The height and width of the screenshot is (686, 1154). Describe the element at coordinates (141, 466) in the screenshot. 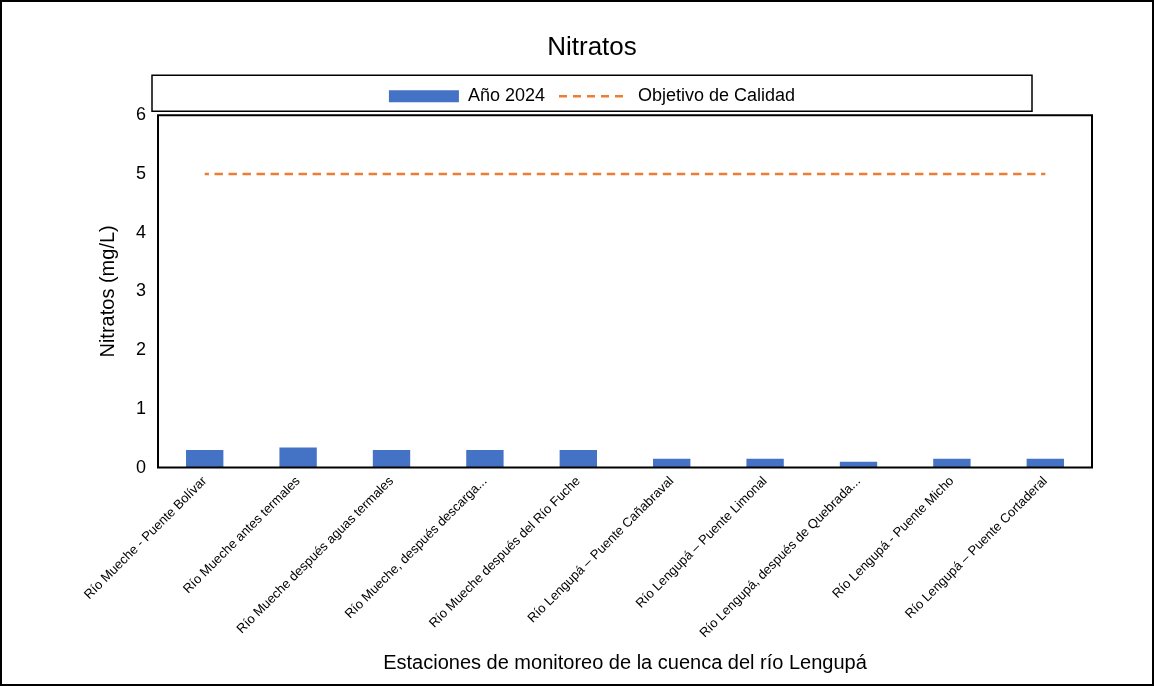

I see `y-tick-label: 0` at that location.